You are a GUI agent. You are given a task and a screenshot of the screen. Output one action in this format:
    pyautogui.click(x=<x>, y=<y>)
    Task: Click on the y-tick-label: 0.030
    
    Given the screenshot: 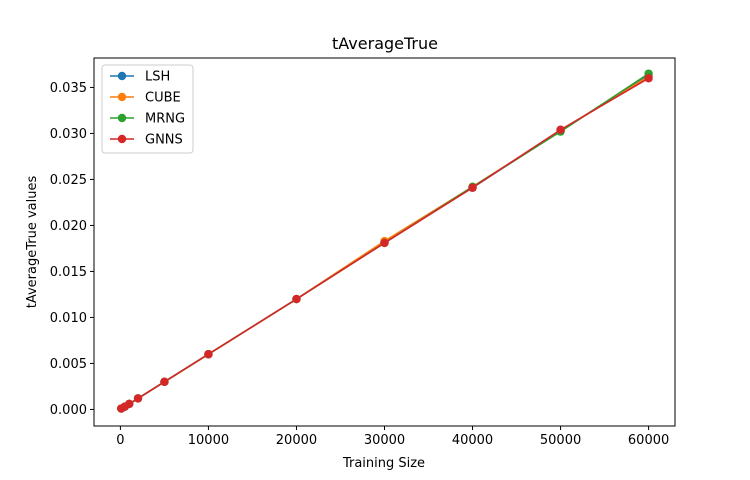 What is the action you would take?
    pyautogui.click(x=68, y=134)
    